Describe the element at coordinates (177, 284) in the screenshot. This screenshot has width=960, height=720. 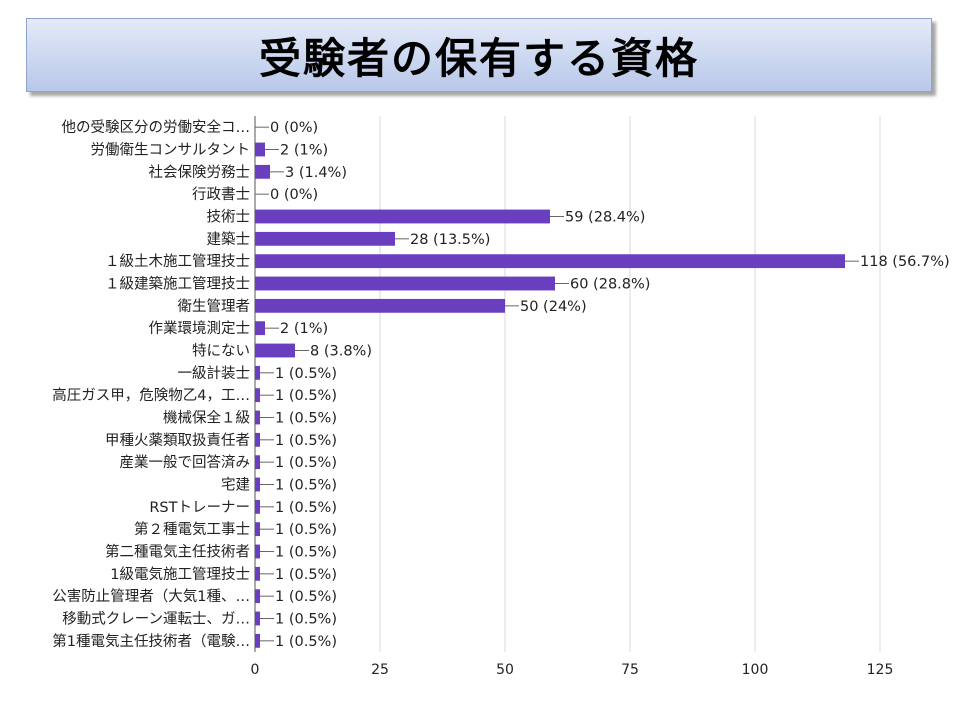
I see `category-label: １級建築施工管理技士` at that location.